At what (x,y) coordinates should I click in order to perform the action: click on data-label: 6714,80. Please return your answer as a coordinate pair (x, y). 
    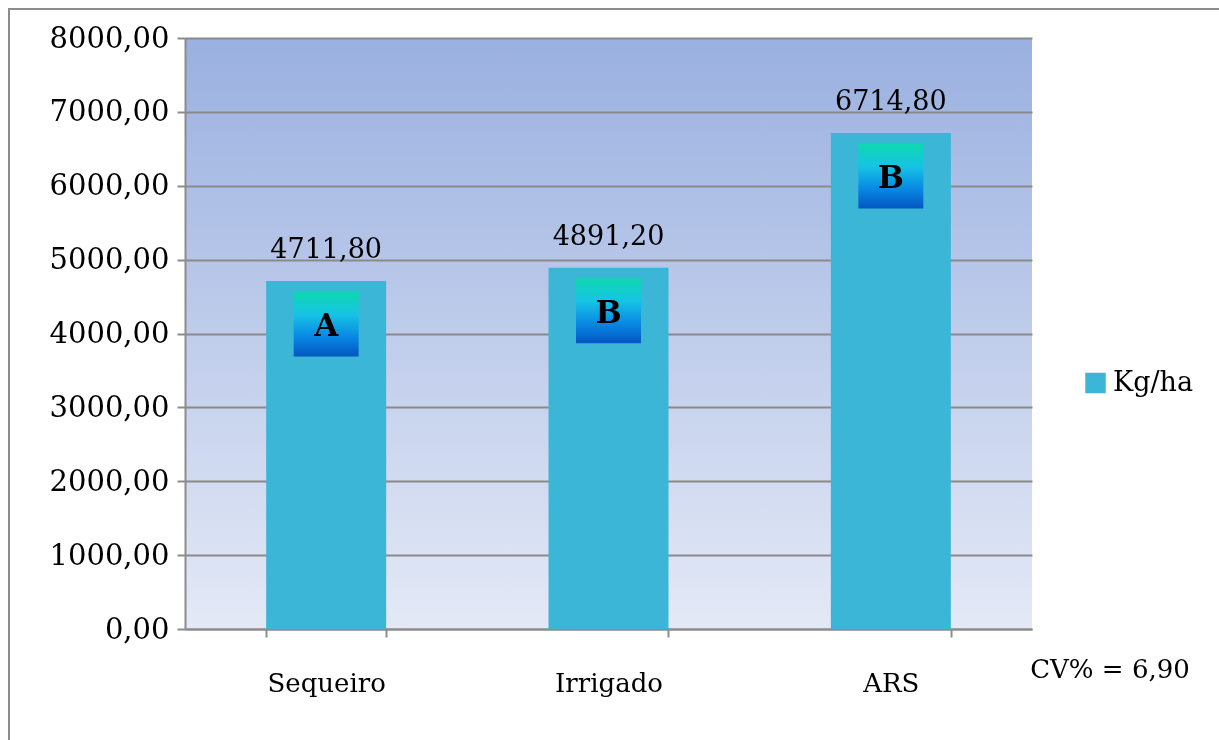
    Looking at the image, I should click on (891, 100).